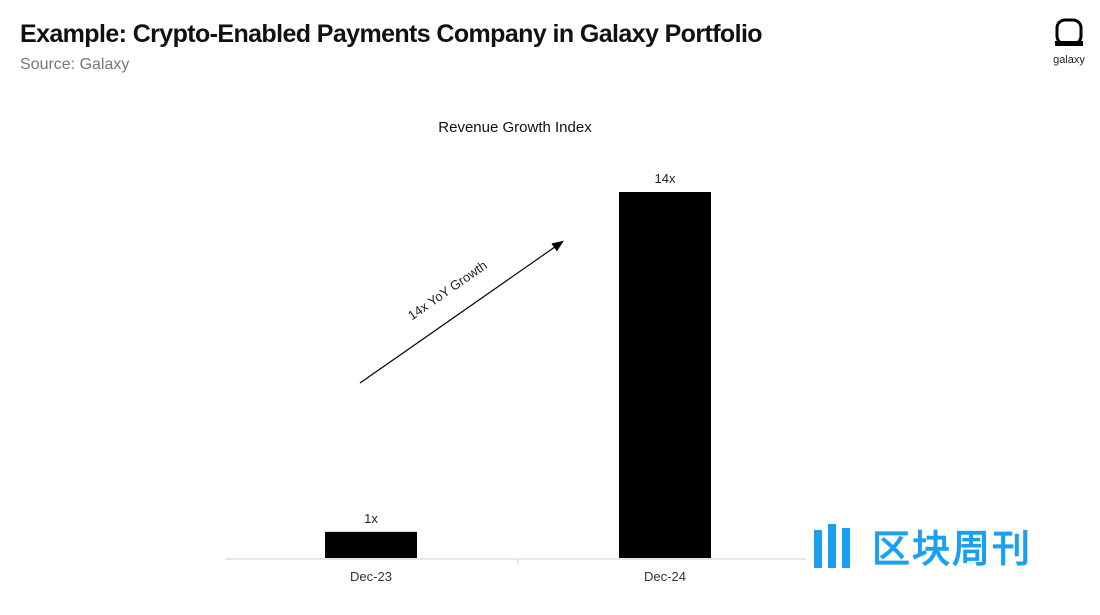  Describe the element at coordinates (952, 549) in the screenshot. I see `watermark-text: 区块周刊` at that location.